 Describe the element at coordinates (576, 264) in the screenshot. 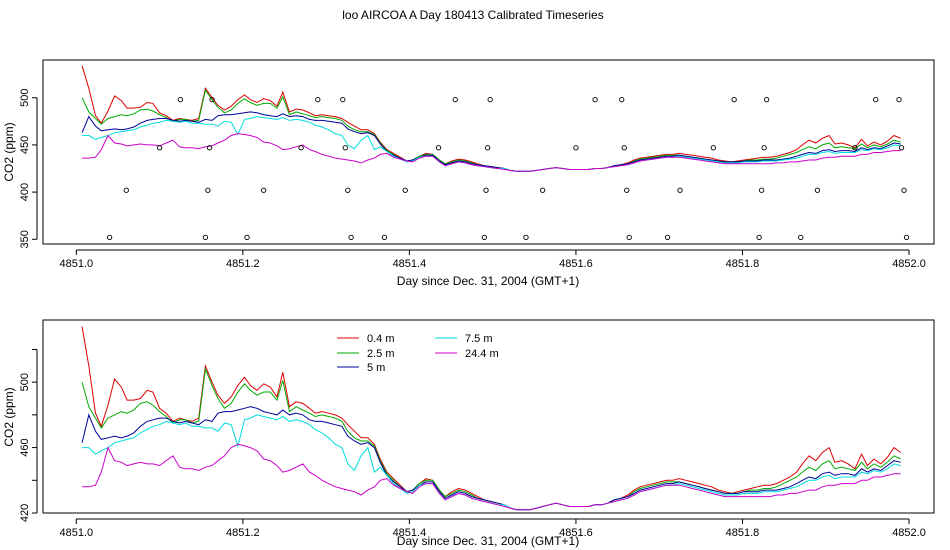

I see `top-x-tick-label: 4851.6` at that location.